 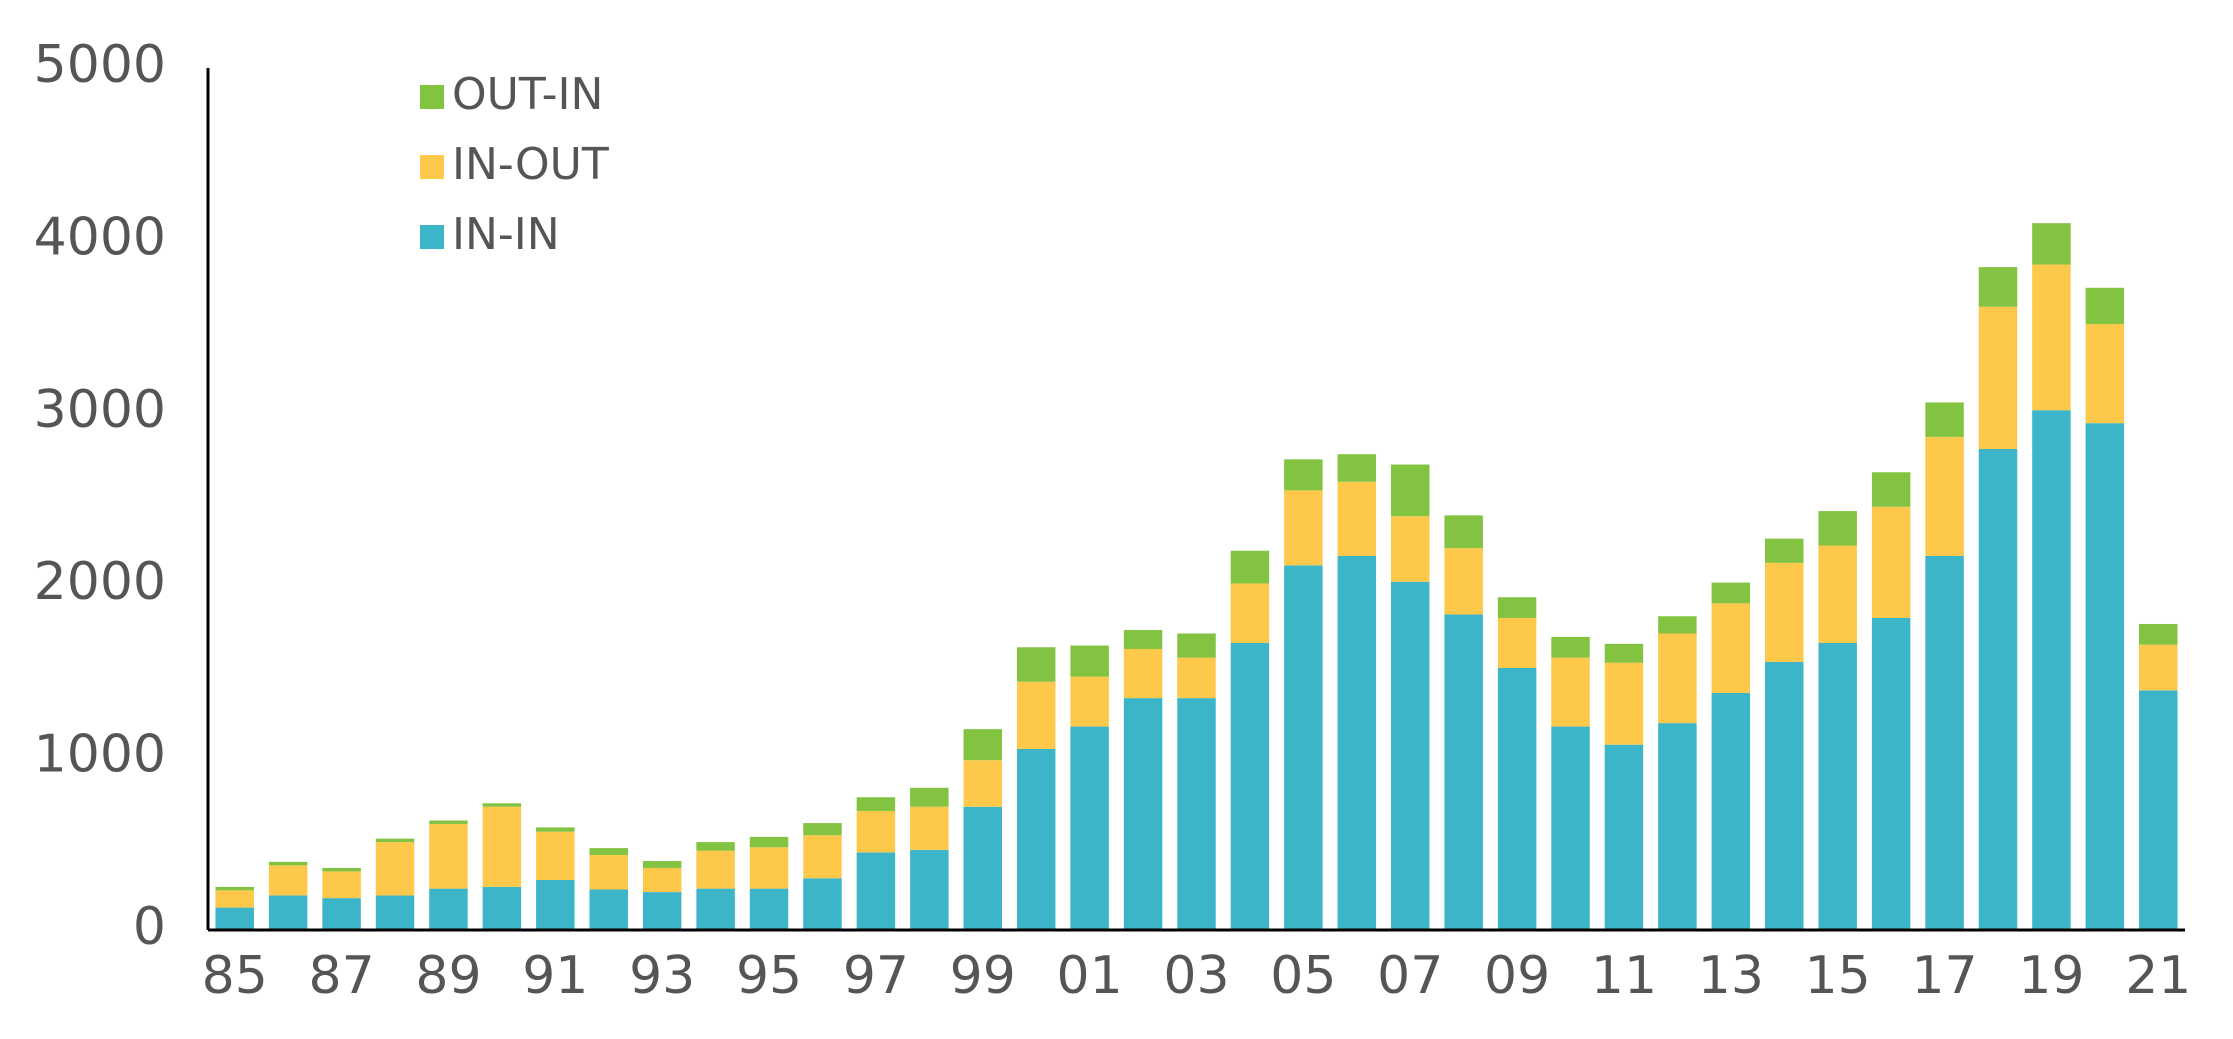 I want to click on x-tick-label: 89, so click(x=448, y=976).